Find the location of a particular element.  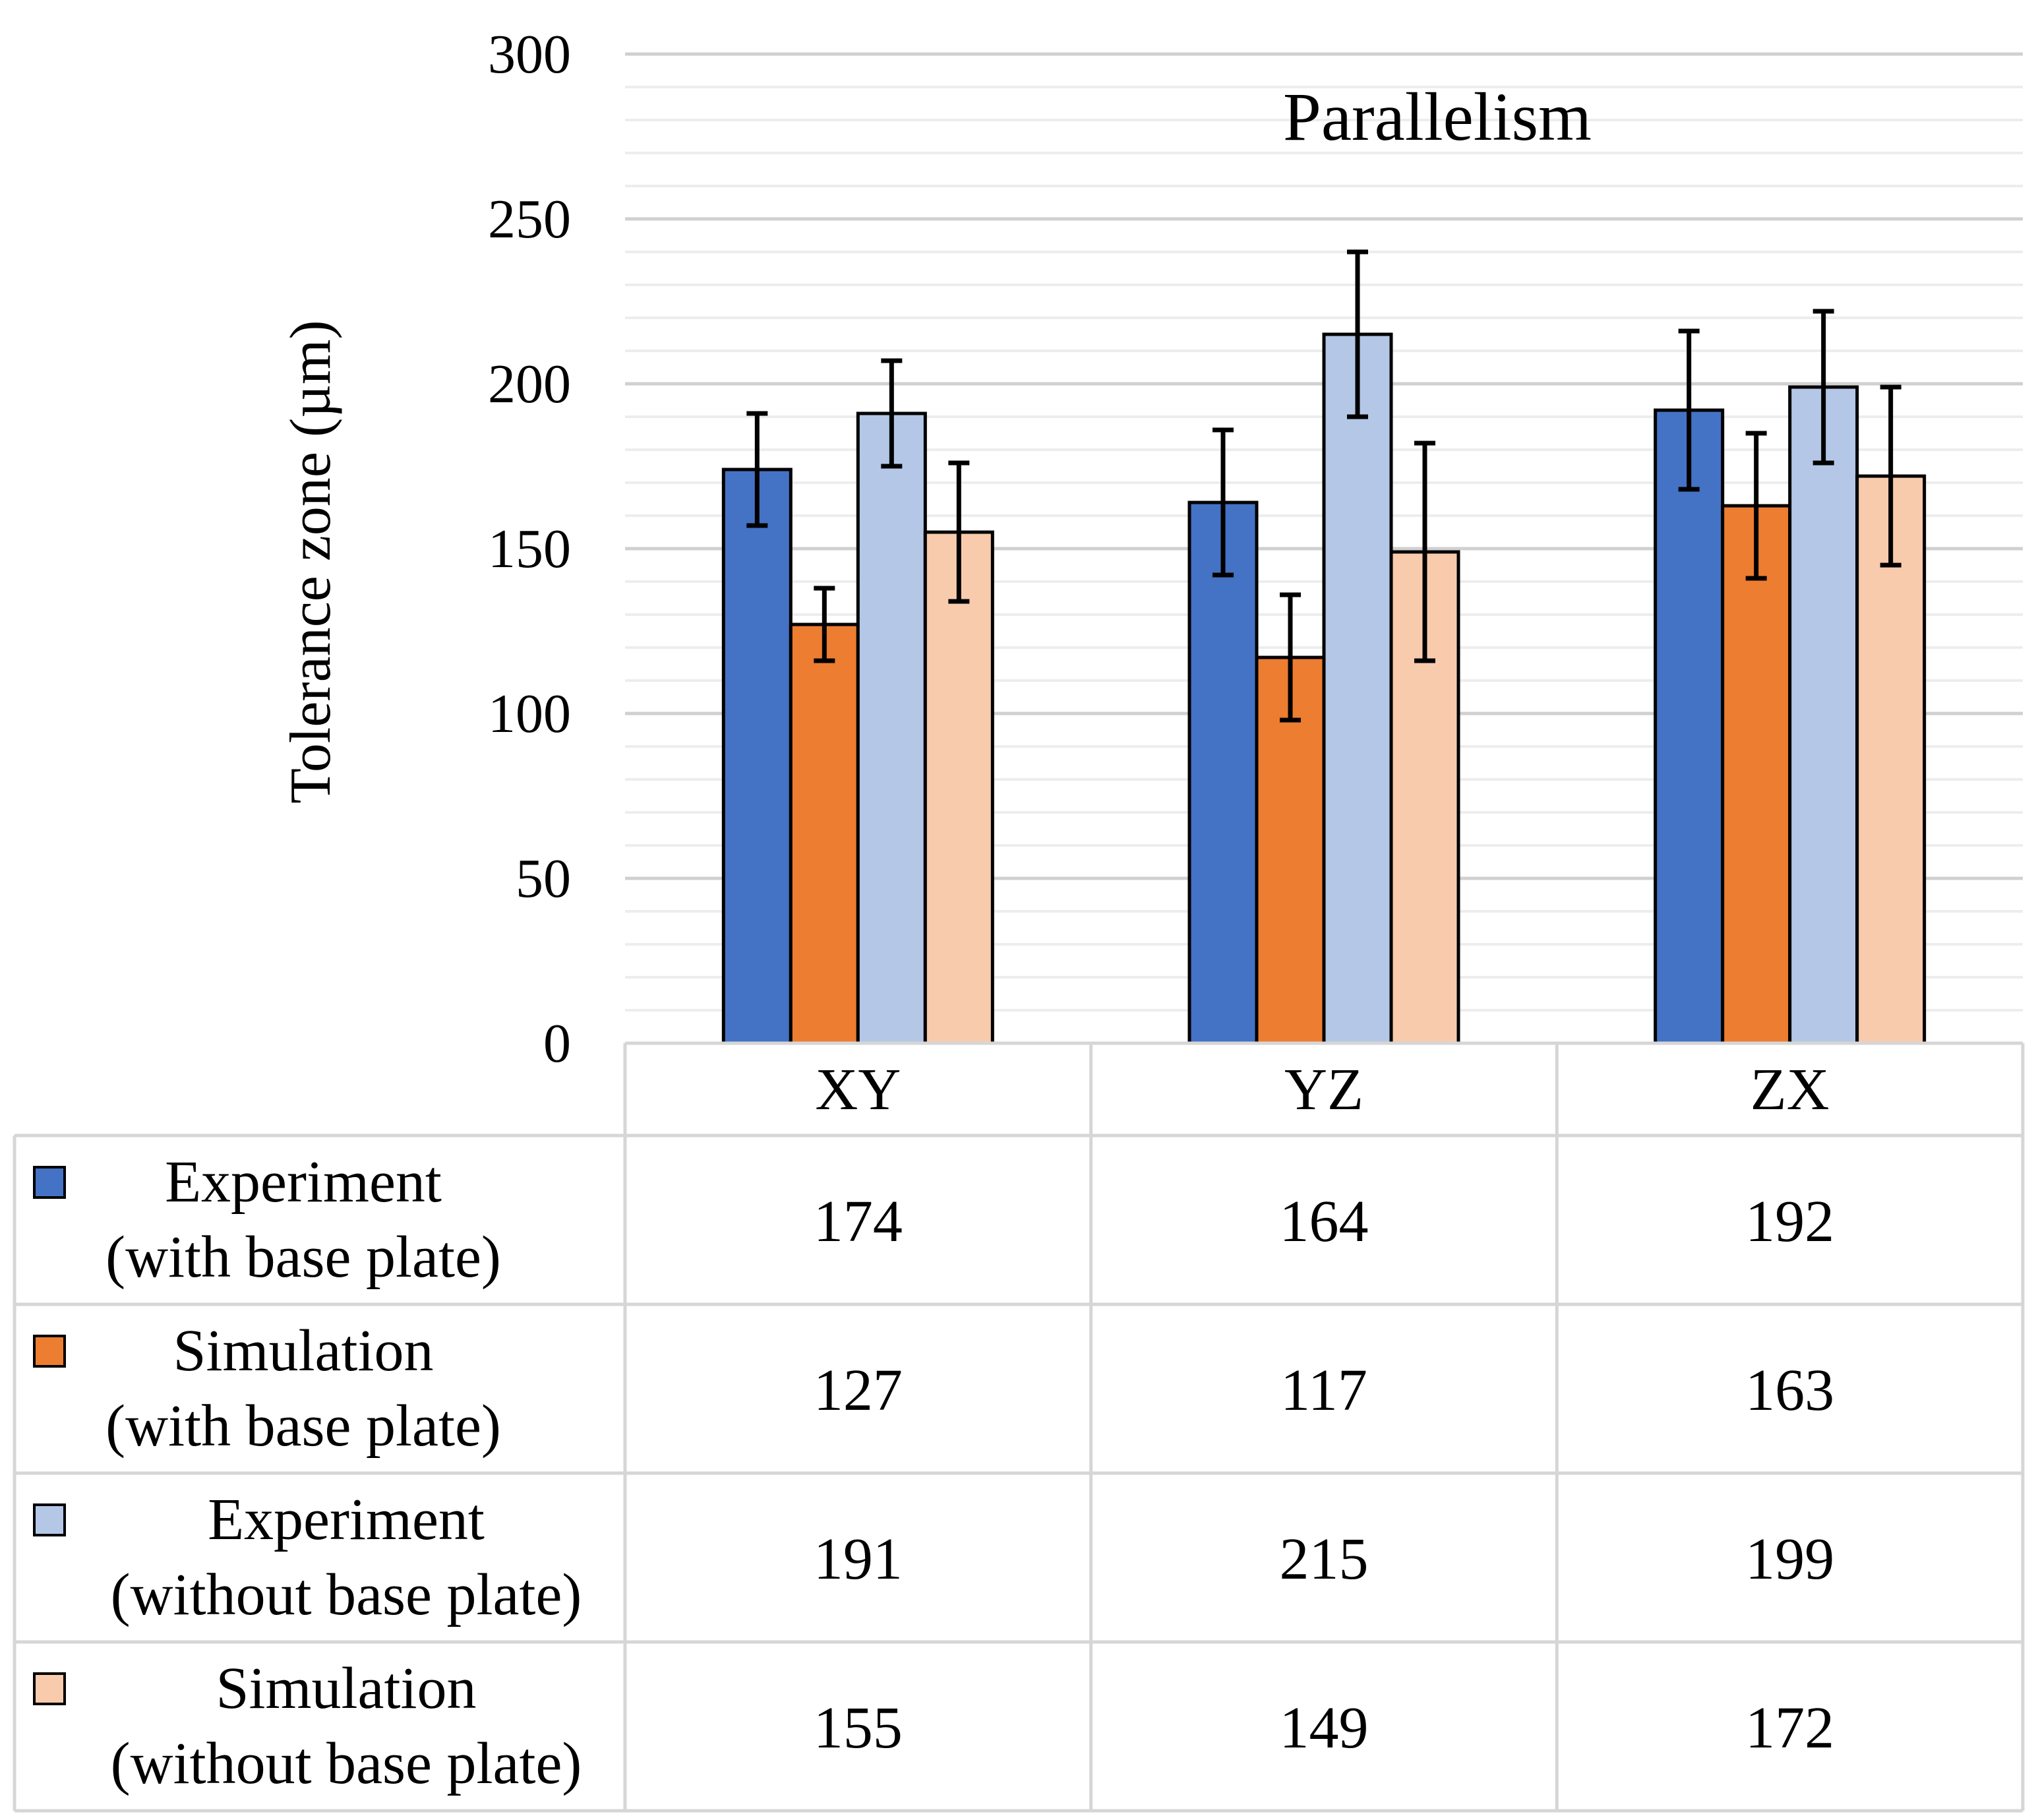

y-tick-label: 150 is located at coordinates (529, 549).